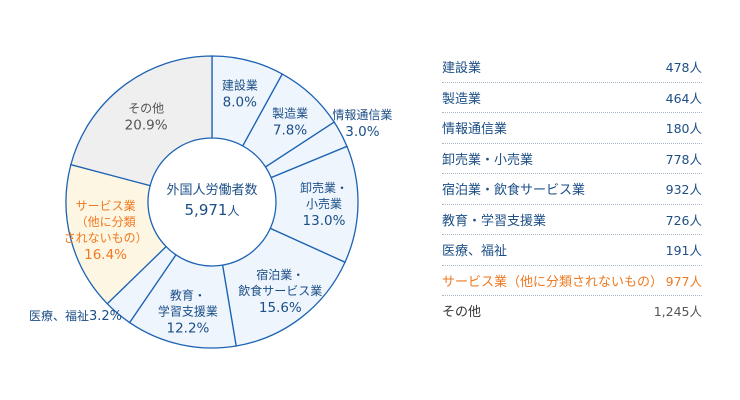  Describe the element at coordinates (106, 206) in the screenshot. I see `slice-label-name: サービス業` at that location.